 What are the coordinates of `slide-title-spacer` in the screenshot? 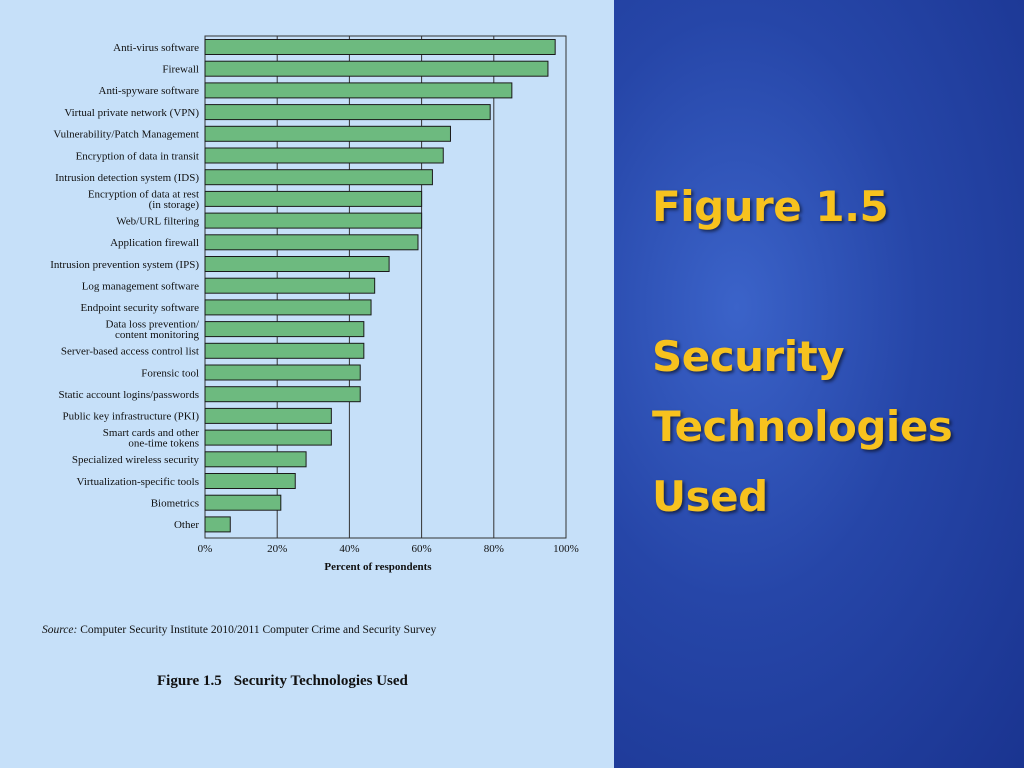 It's located at (832, 282).